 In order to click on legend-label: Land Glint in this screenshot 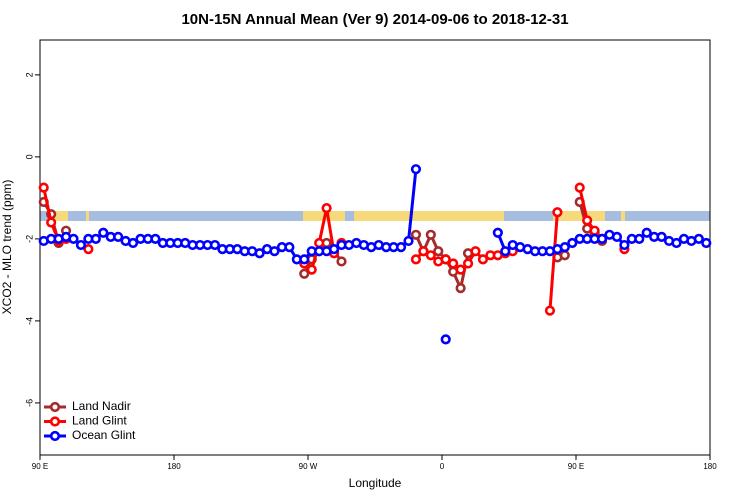, I will do `click(99, 421)`.